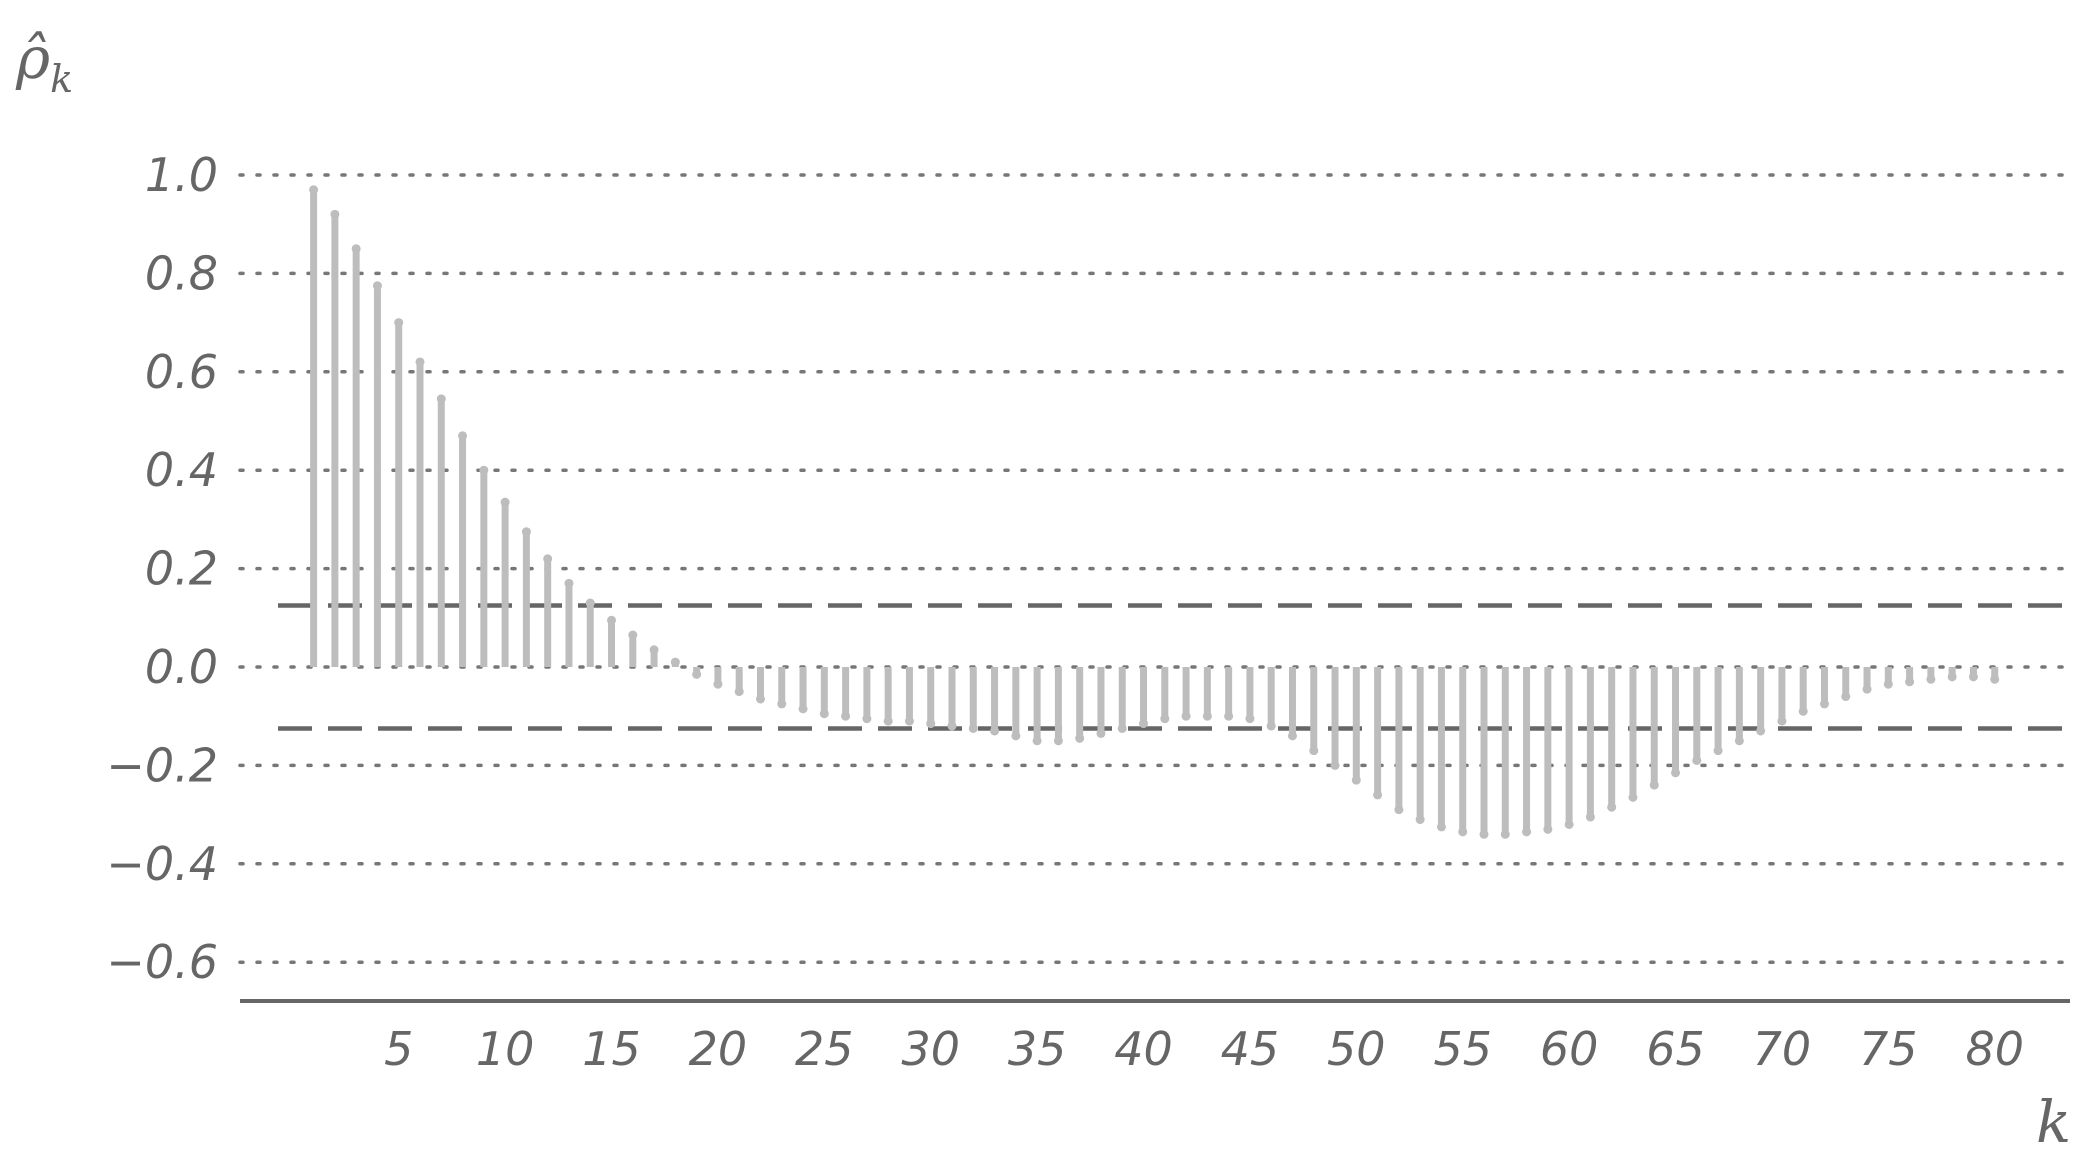  What do you see at coordinates (1994, 1049) in the screenshot?
I see `x-tick-label: 80` at bounding box center [1994, 1049].